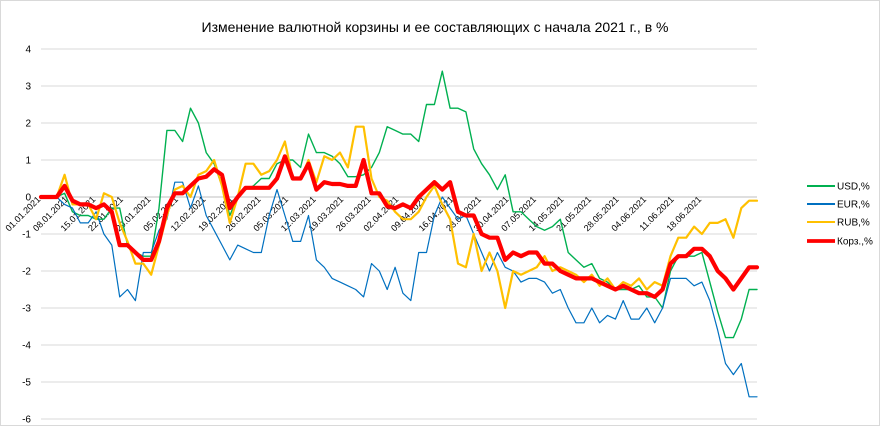  What do you see at coordinates (26, 272) in the screenshot?
I see `y-tick-label: -2` at bounding box center [26, 272].